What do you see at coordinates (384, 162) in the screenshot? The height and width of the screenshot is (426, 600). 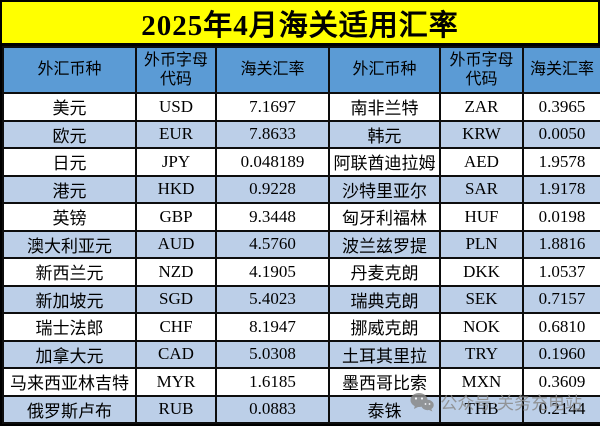 I see `currency-name-cell: 阿联酋迪拉姆` at bounding box center [384, 162].